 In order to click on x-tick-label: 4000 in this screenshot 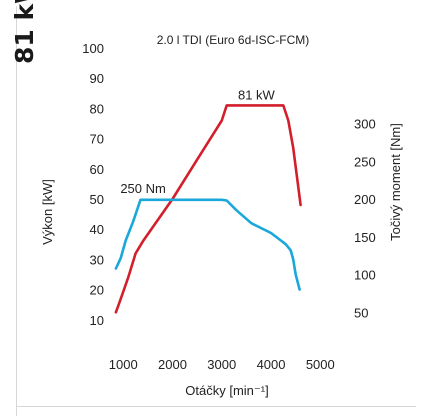, I will do `click(271, 364)`.